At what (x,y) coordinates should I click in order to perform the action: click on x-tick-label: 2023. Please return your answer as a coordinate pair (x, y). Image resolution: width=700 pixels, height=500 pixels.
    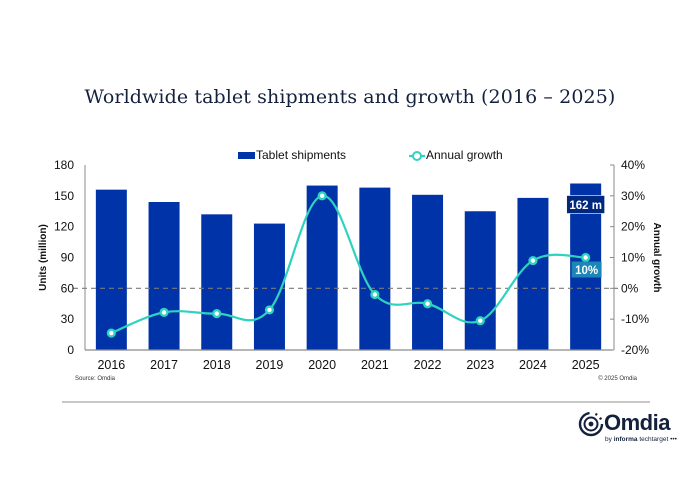
    Looking at the image, I should click on (480, 365).